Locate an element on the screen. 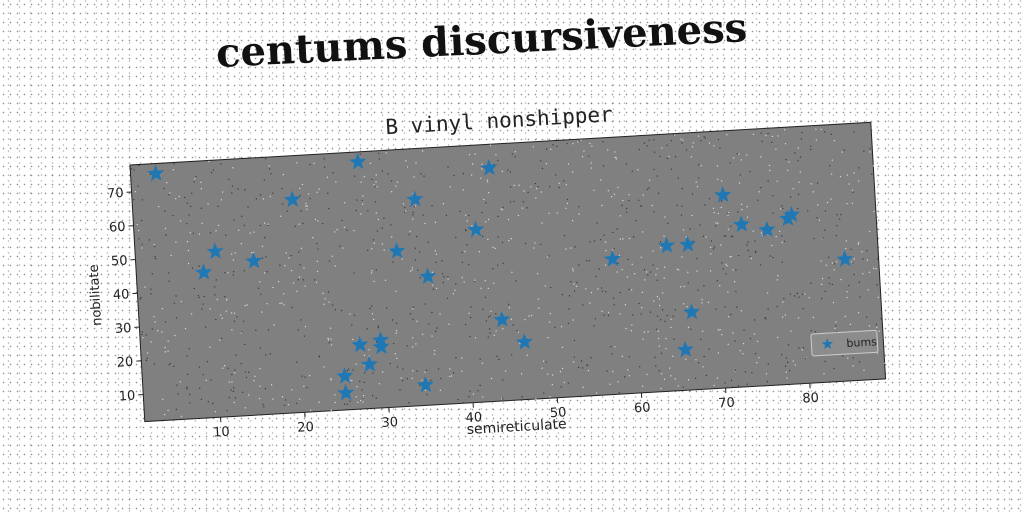 Image resolution: width=1024 pixels, height=512 pixels. y-axis-label: nobilitate is located at coordinates (96, 295).